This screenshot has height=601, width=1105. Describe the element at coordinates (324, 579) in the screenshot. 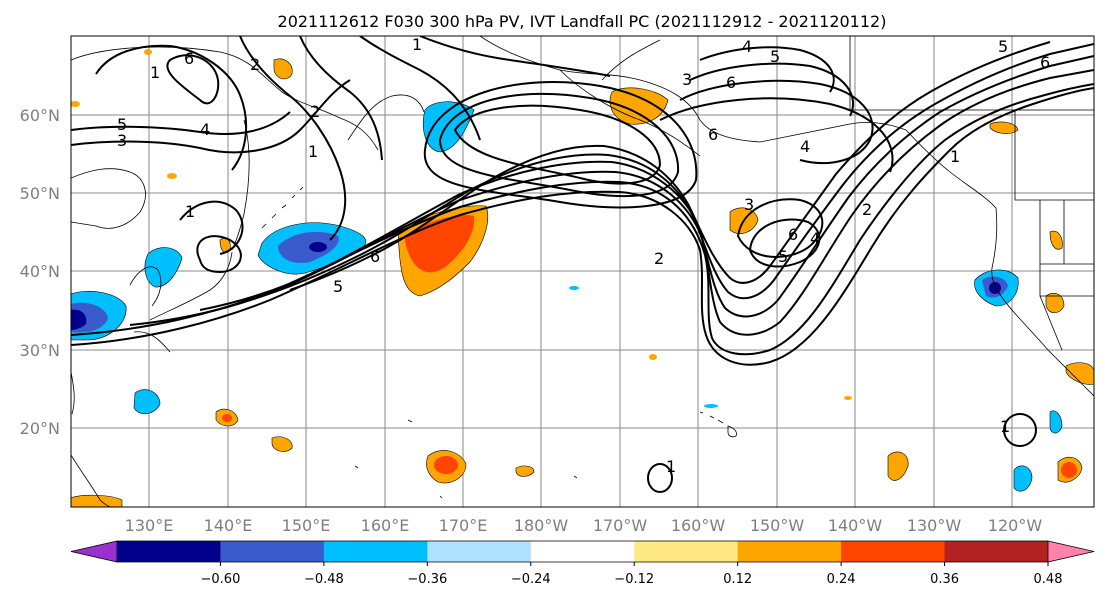

I see `colorbar-tick-label: −0.48` at that location.